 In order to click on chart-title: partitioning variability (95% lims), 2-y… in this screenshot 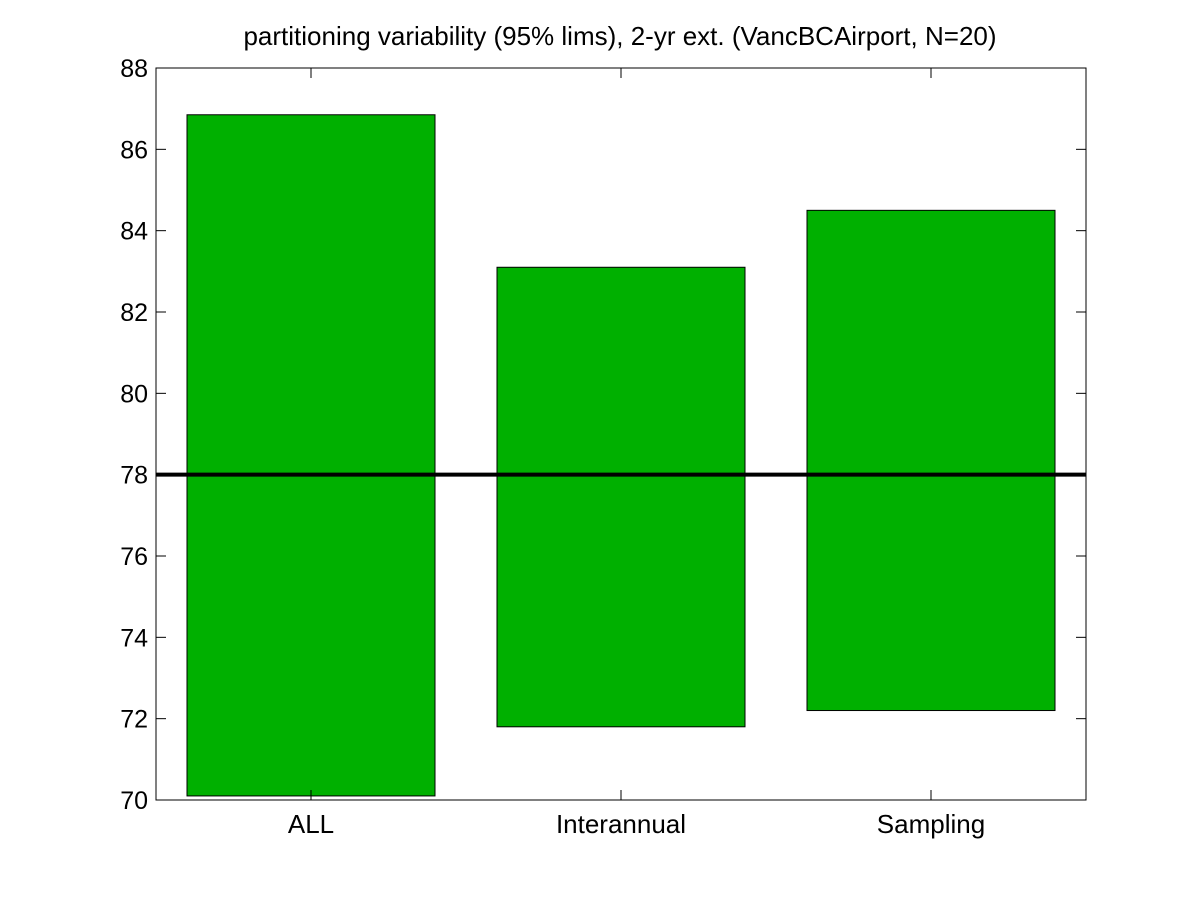, I will do `click(619, 36)`.